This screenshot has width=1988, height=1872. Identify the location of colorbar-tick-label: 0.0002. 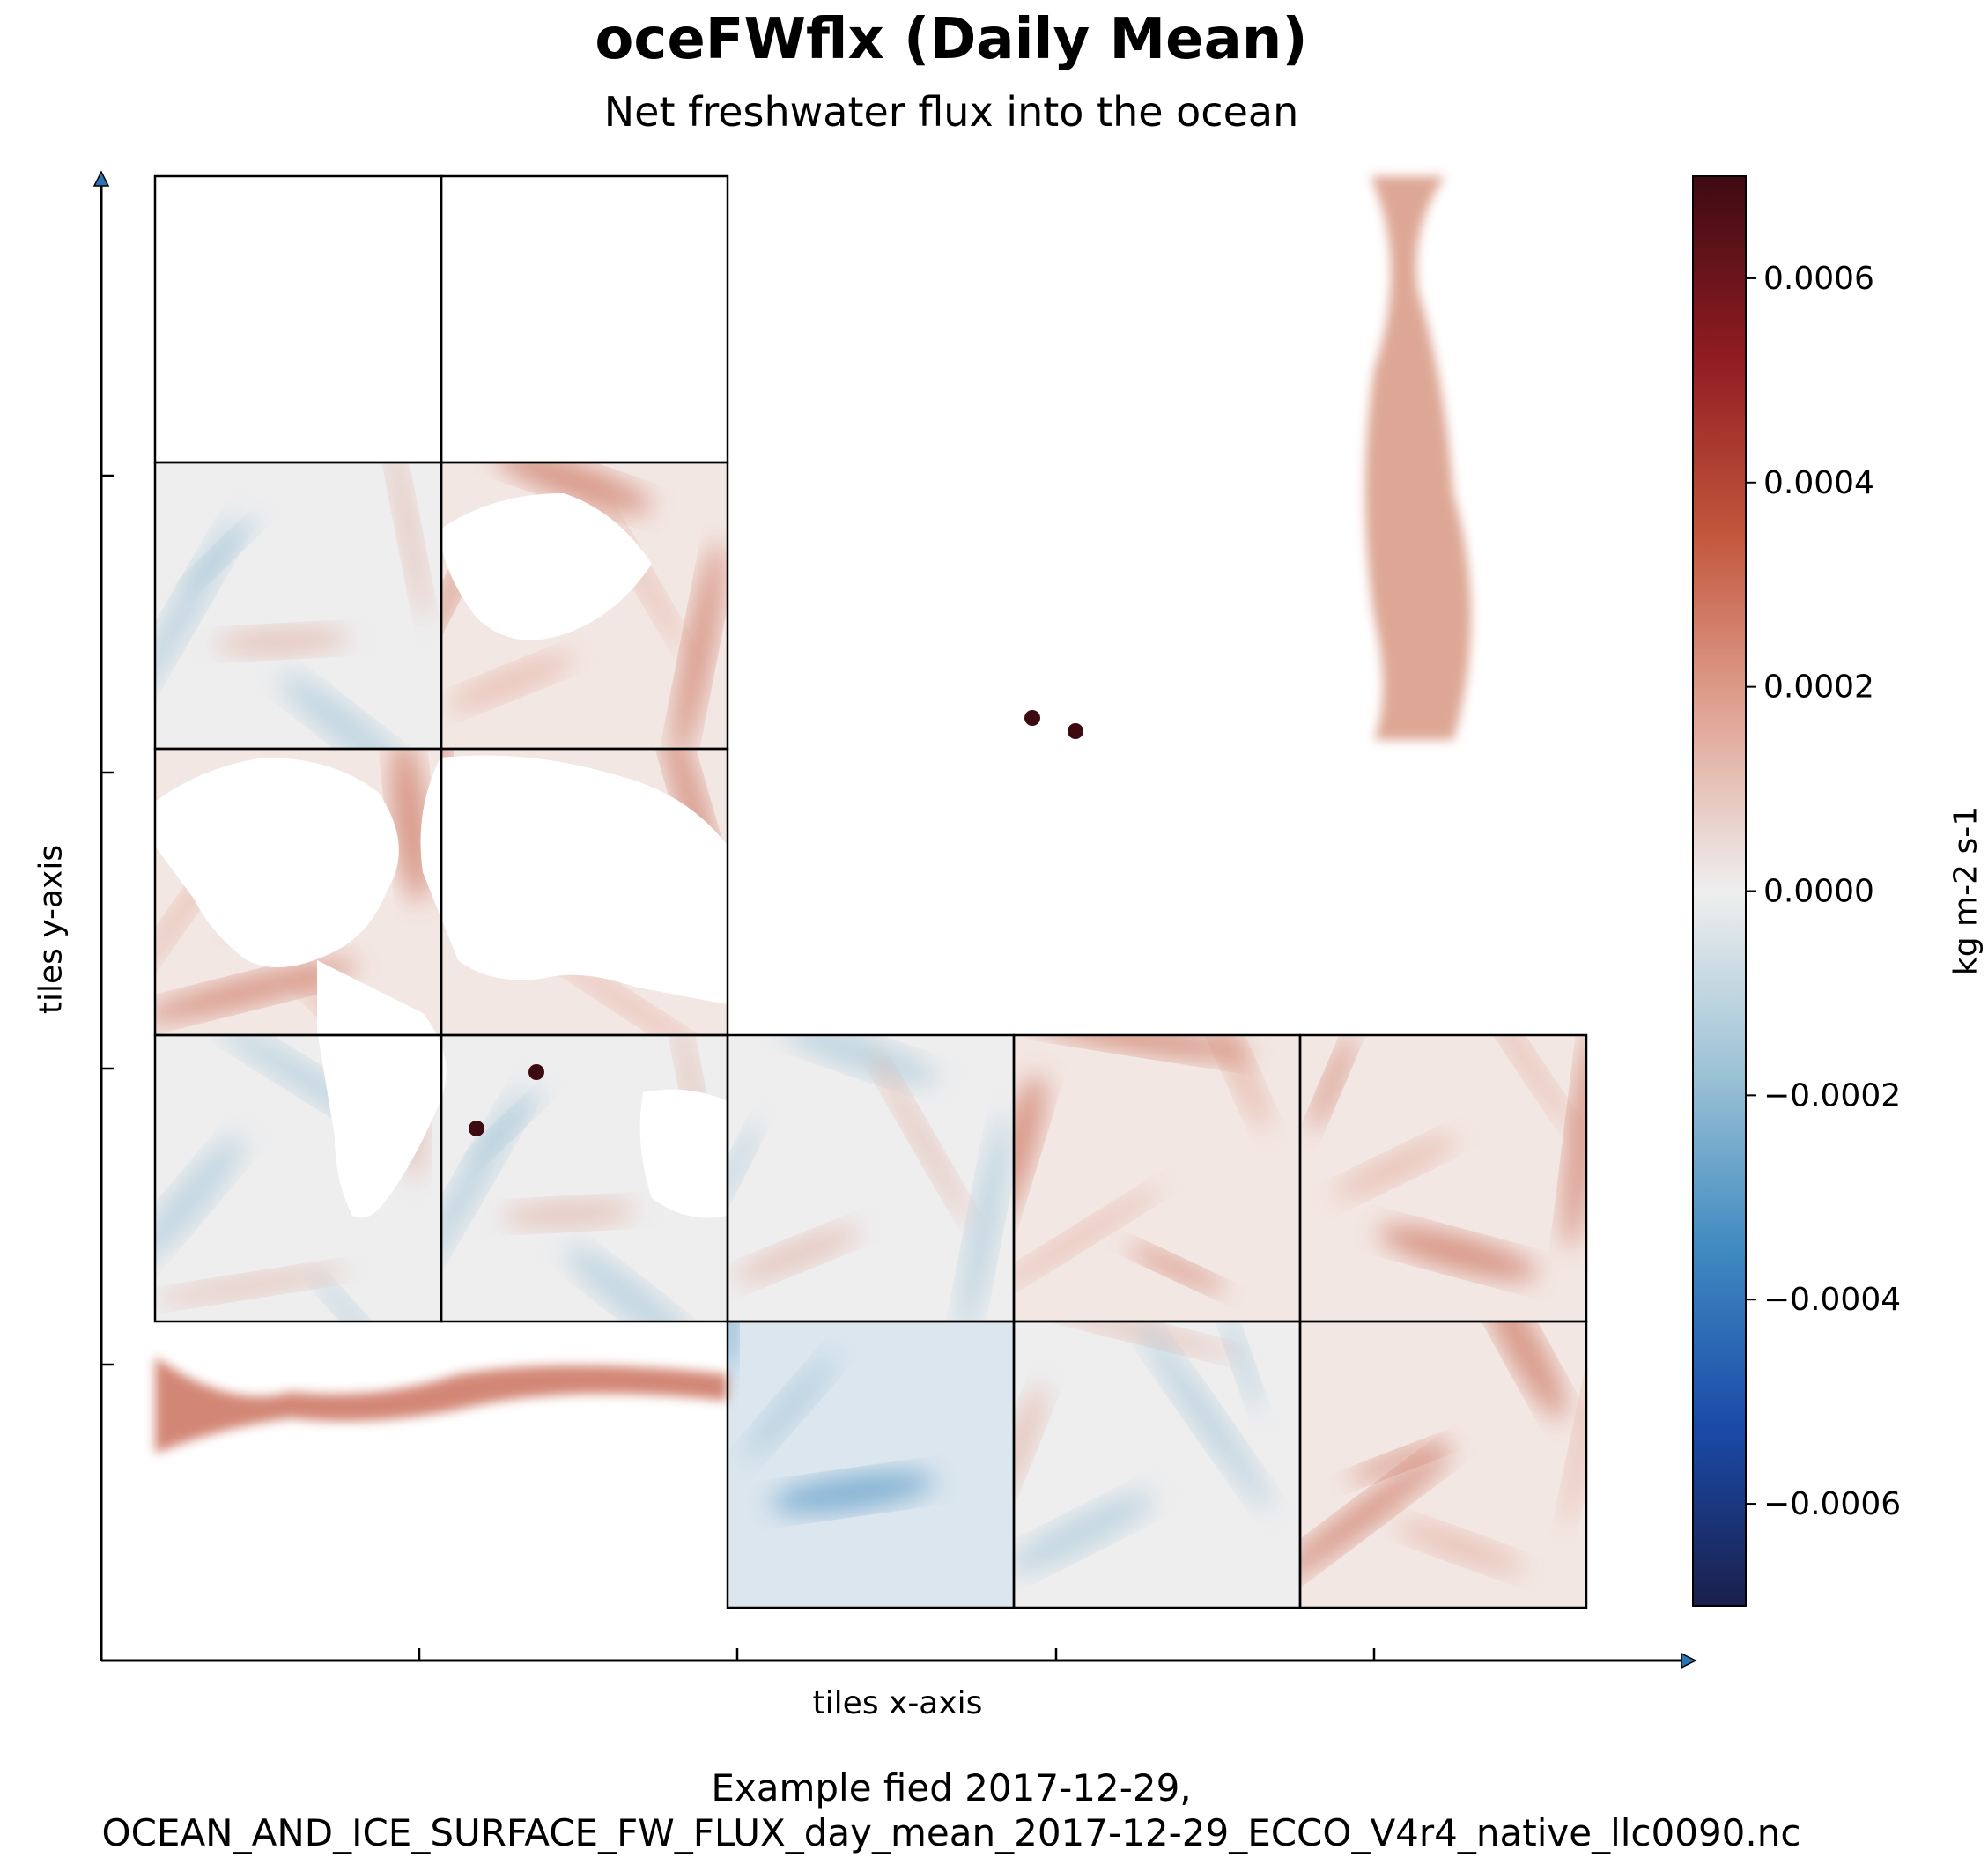
(1818, 688).